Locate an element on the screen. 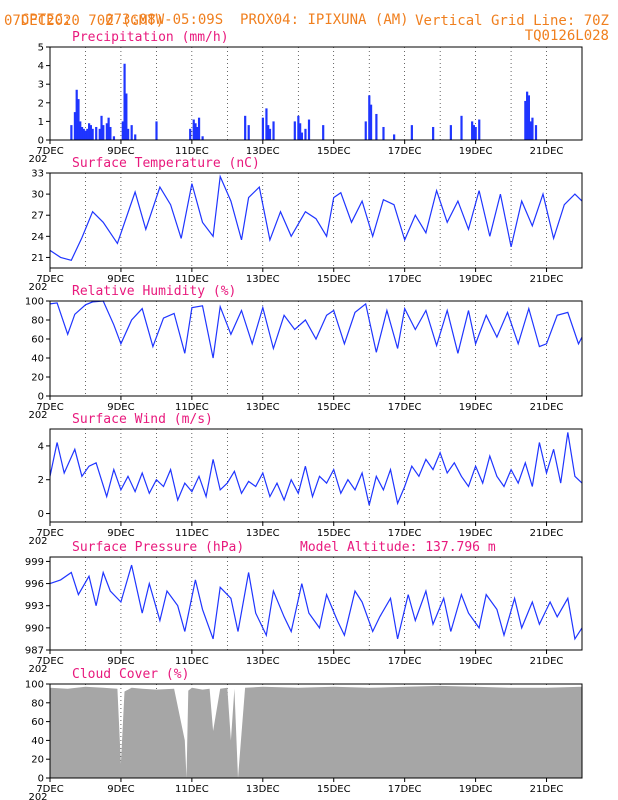 Image resolution: width=618 pixels, height=800 pixels. header-coords: 073:08W-05:09S is located at coordinates (164, 20).